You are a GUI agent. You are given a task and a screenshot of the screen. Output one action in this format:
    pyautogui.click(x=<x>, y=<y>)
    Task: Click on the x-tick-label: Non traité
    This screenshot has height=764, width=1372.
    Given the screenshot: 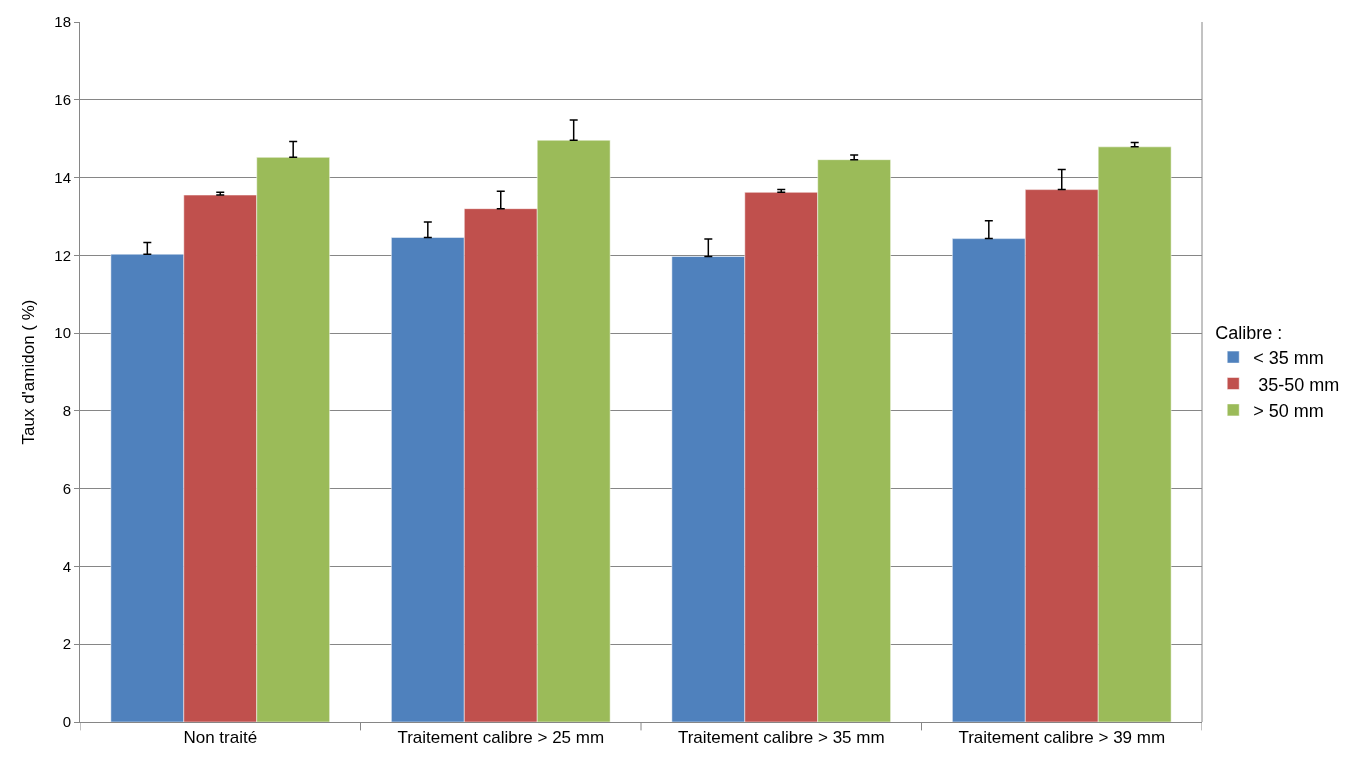 What is the action you would take?
    pyautogui.click(x=220, y=738)
    